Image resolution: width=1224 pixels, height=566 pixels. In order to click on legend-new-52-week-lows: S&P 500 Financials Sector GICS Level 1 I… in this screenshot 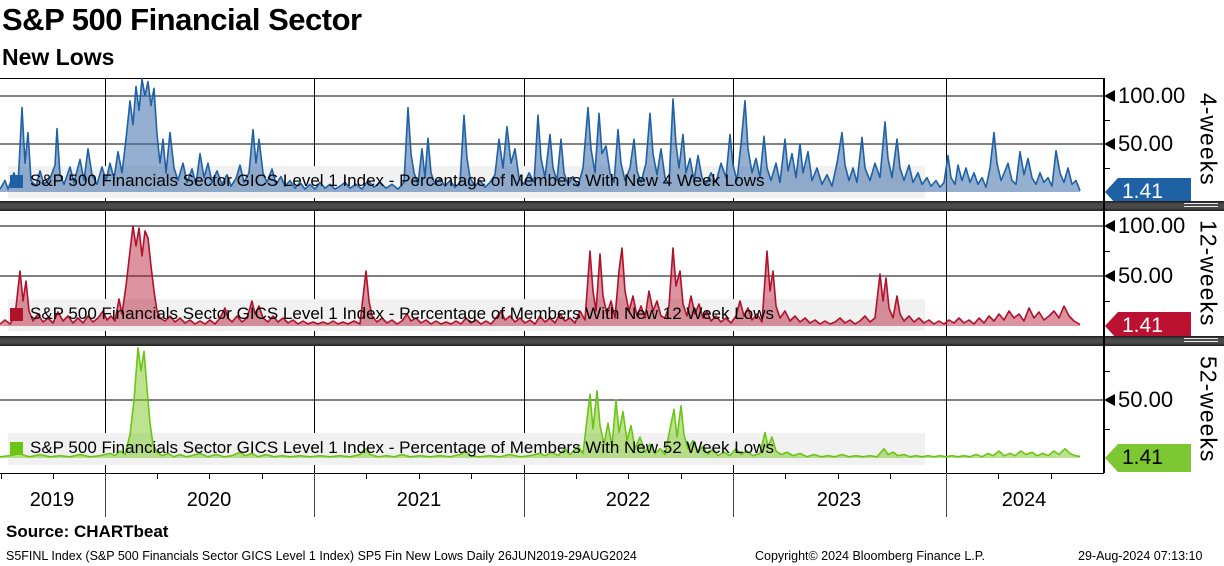, I will do `click(392, 448)`.